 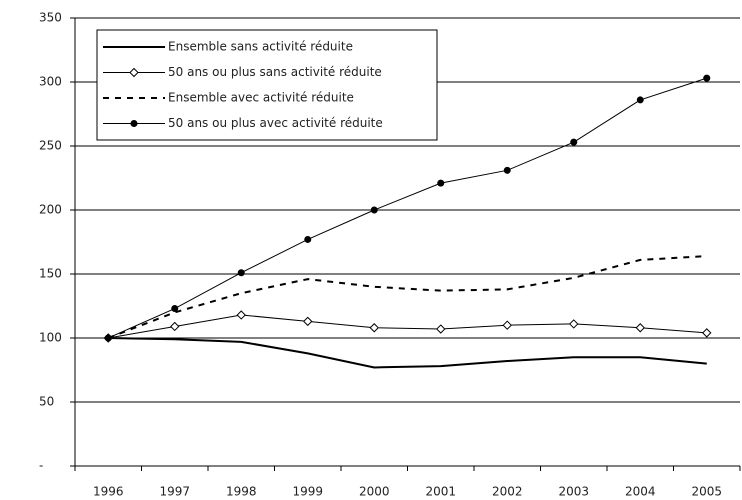 What do you see at coordinates (46, 402) in the screenshot?
I see `y-tick-label: 50` at bounding box center [46, 402].